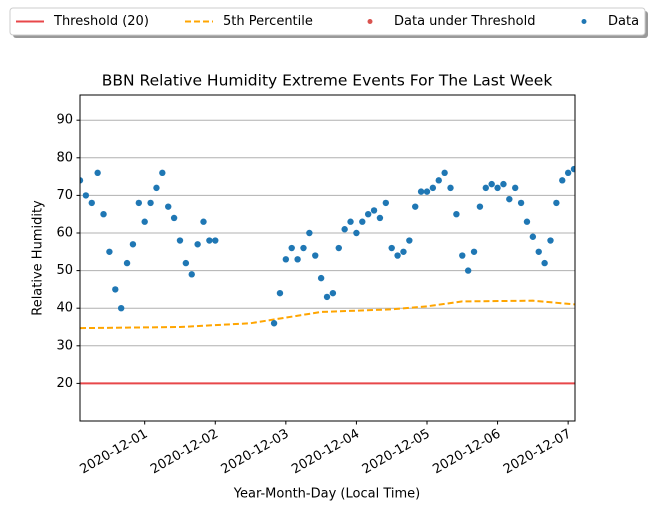 The image size is (653, 512). Describe the element at coordinates (327, 314) in the screenshot. I see `percentile-line` at that location.